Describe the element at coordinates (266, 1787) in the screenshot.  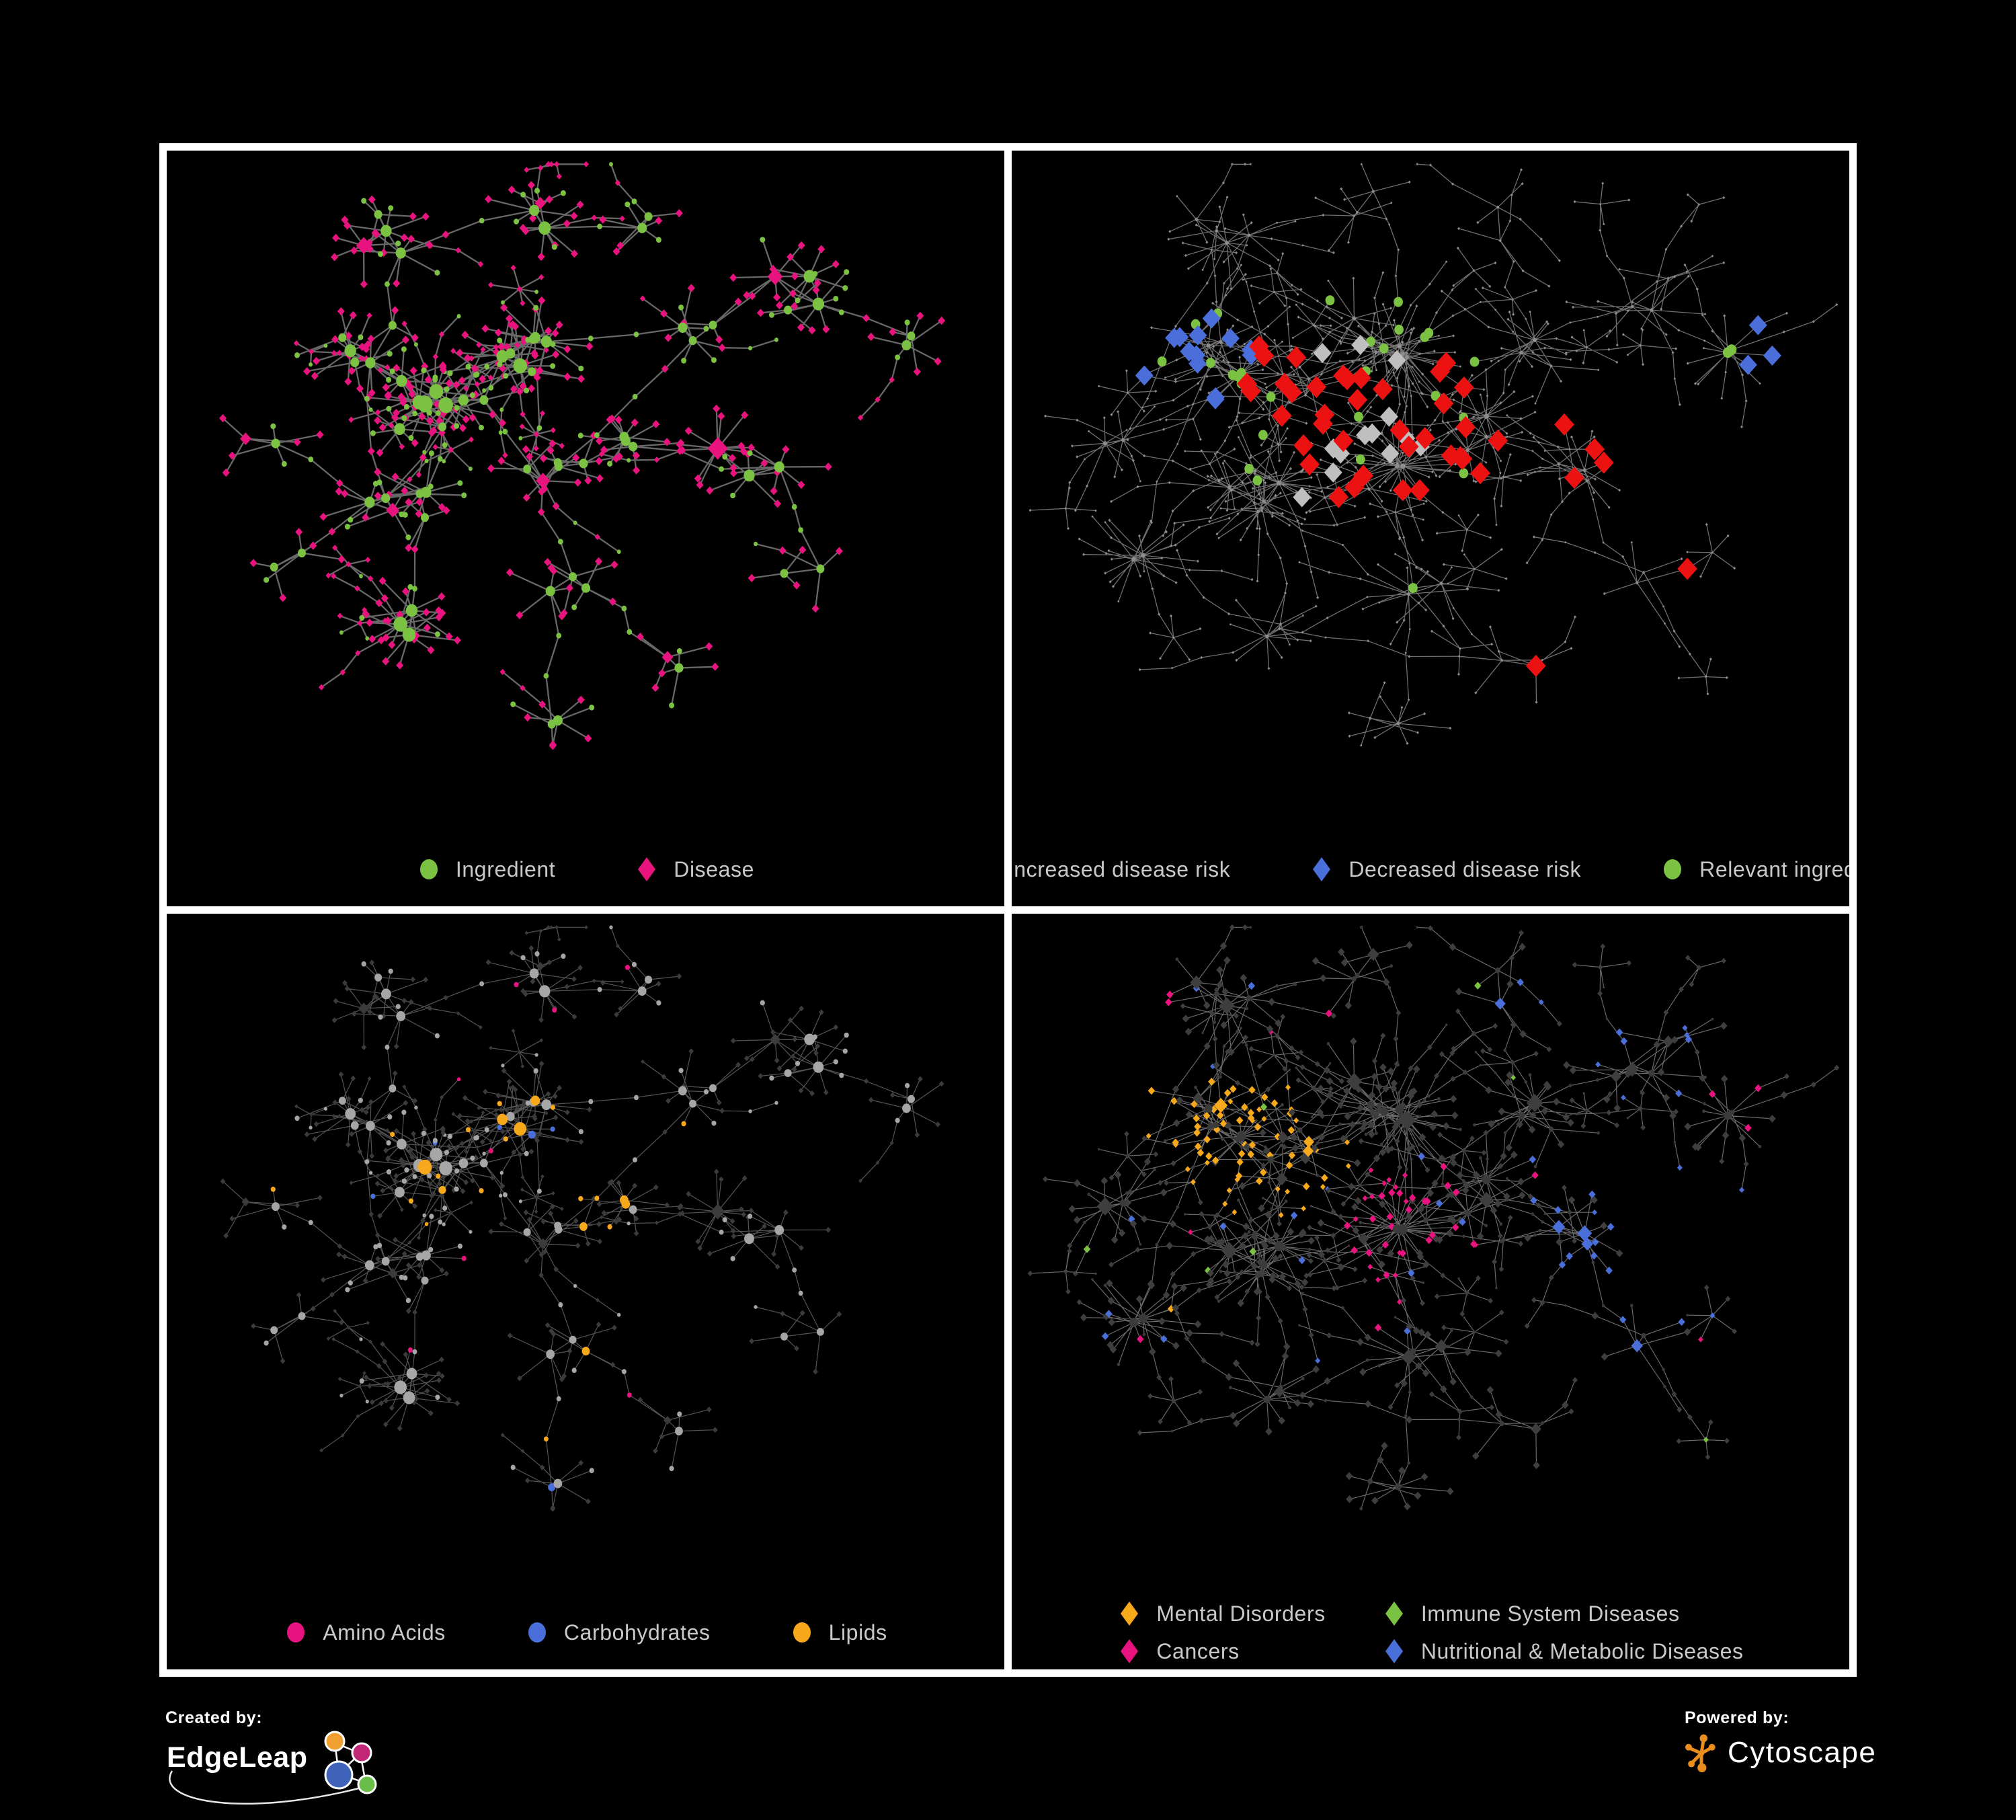
I see `edgeleap-swoosh` at that location.